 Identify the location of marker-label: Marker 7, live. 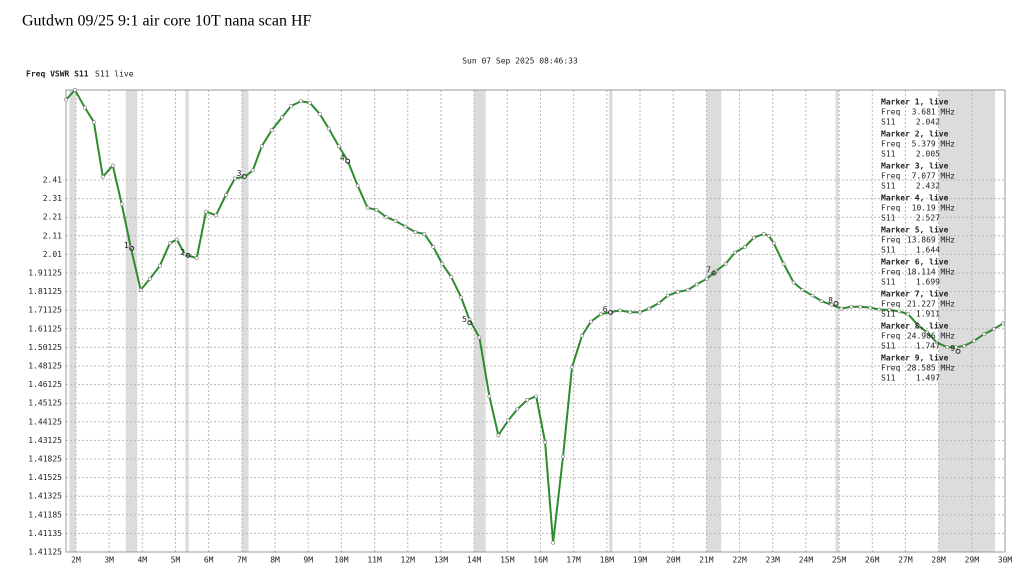
(915, 294).